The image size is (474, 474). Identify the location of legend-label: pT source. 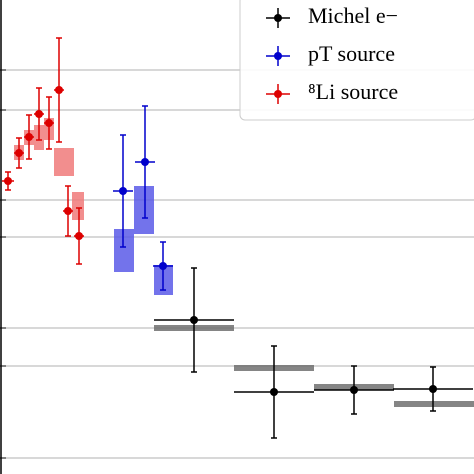
(351, 53).